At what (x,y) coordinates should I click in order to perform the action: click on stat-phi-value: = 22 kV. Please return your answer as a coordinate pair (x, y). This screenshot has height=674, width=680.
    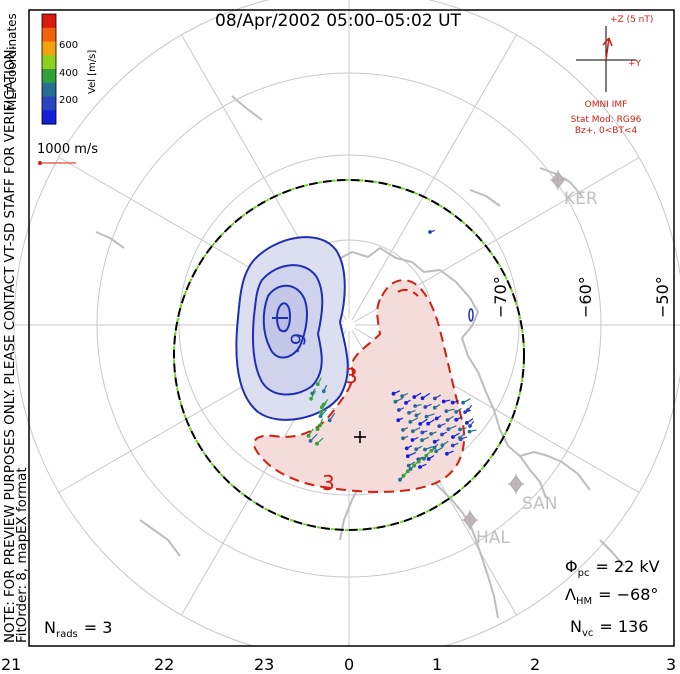
    Looking at the image, I should click on (627, 566).